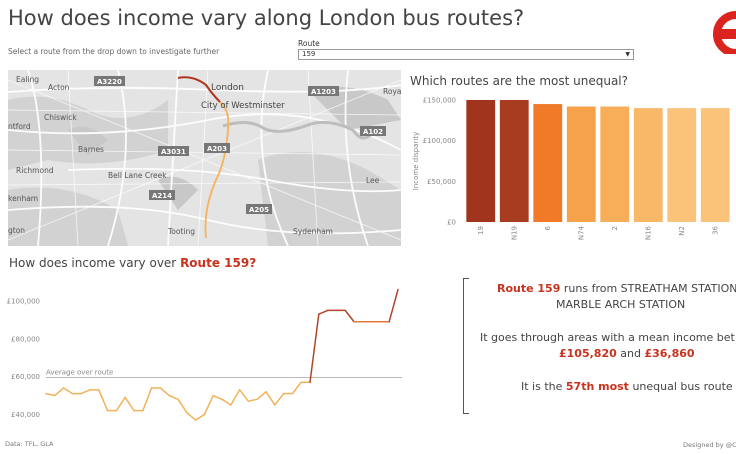 The image size is (736, 454). I want to click on info-and-text: and, so click(630, 353).